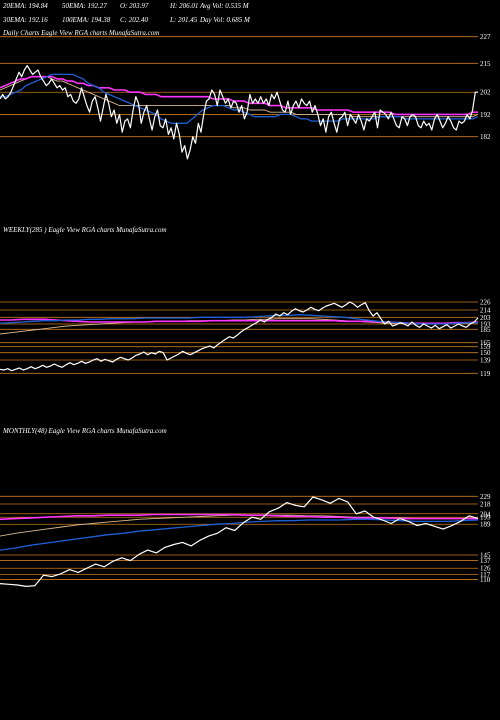  Describe the element at coordinates (485, 37) in the screenshot. I see `daily-y-tick-label: 227` at that location.